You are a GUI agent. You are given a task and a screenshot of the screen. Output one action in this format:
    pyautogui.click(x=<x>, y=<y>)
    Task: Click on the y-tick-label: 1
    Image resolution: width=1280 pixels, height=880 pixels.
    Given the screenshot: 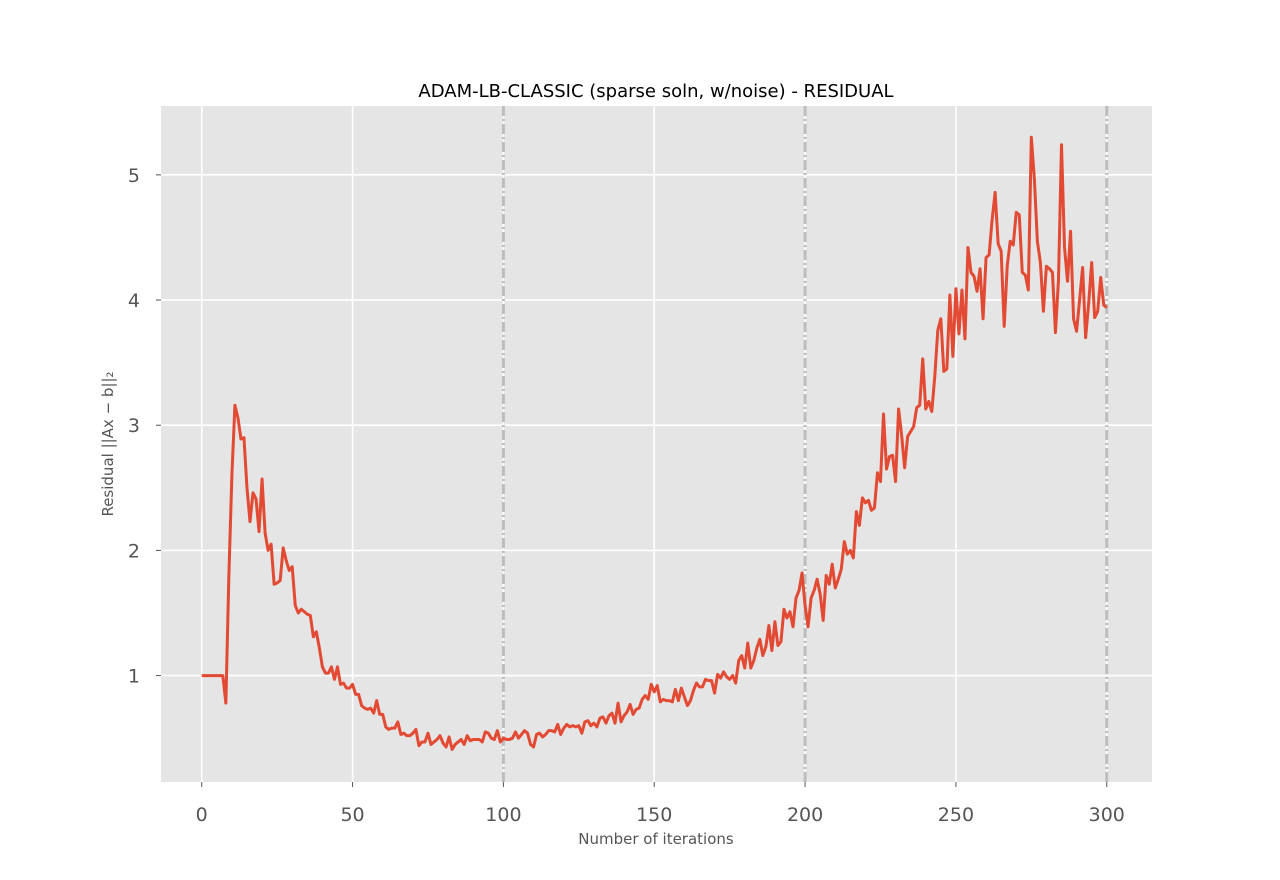 What is the action you would take?
    pyautogui.click(x=134, y=677)
    